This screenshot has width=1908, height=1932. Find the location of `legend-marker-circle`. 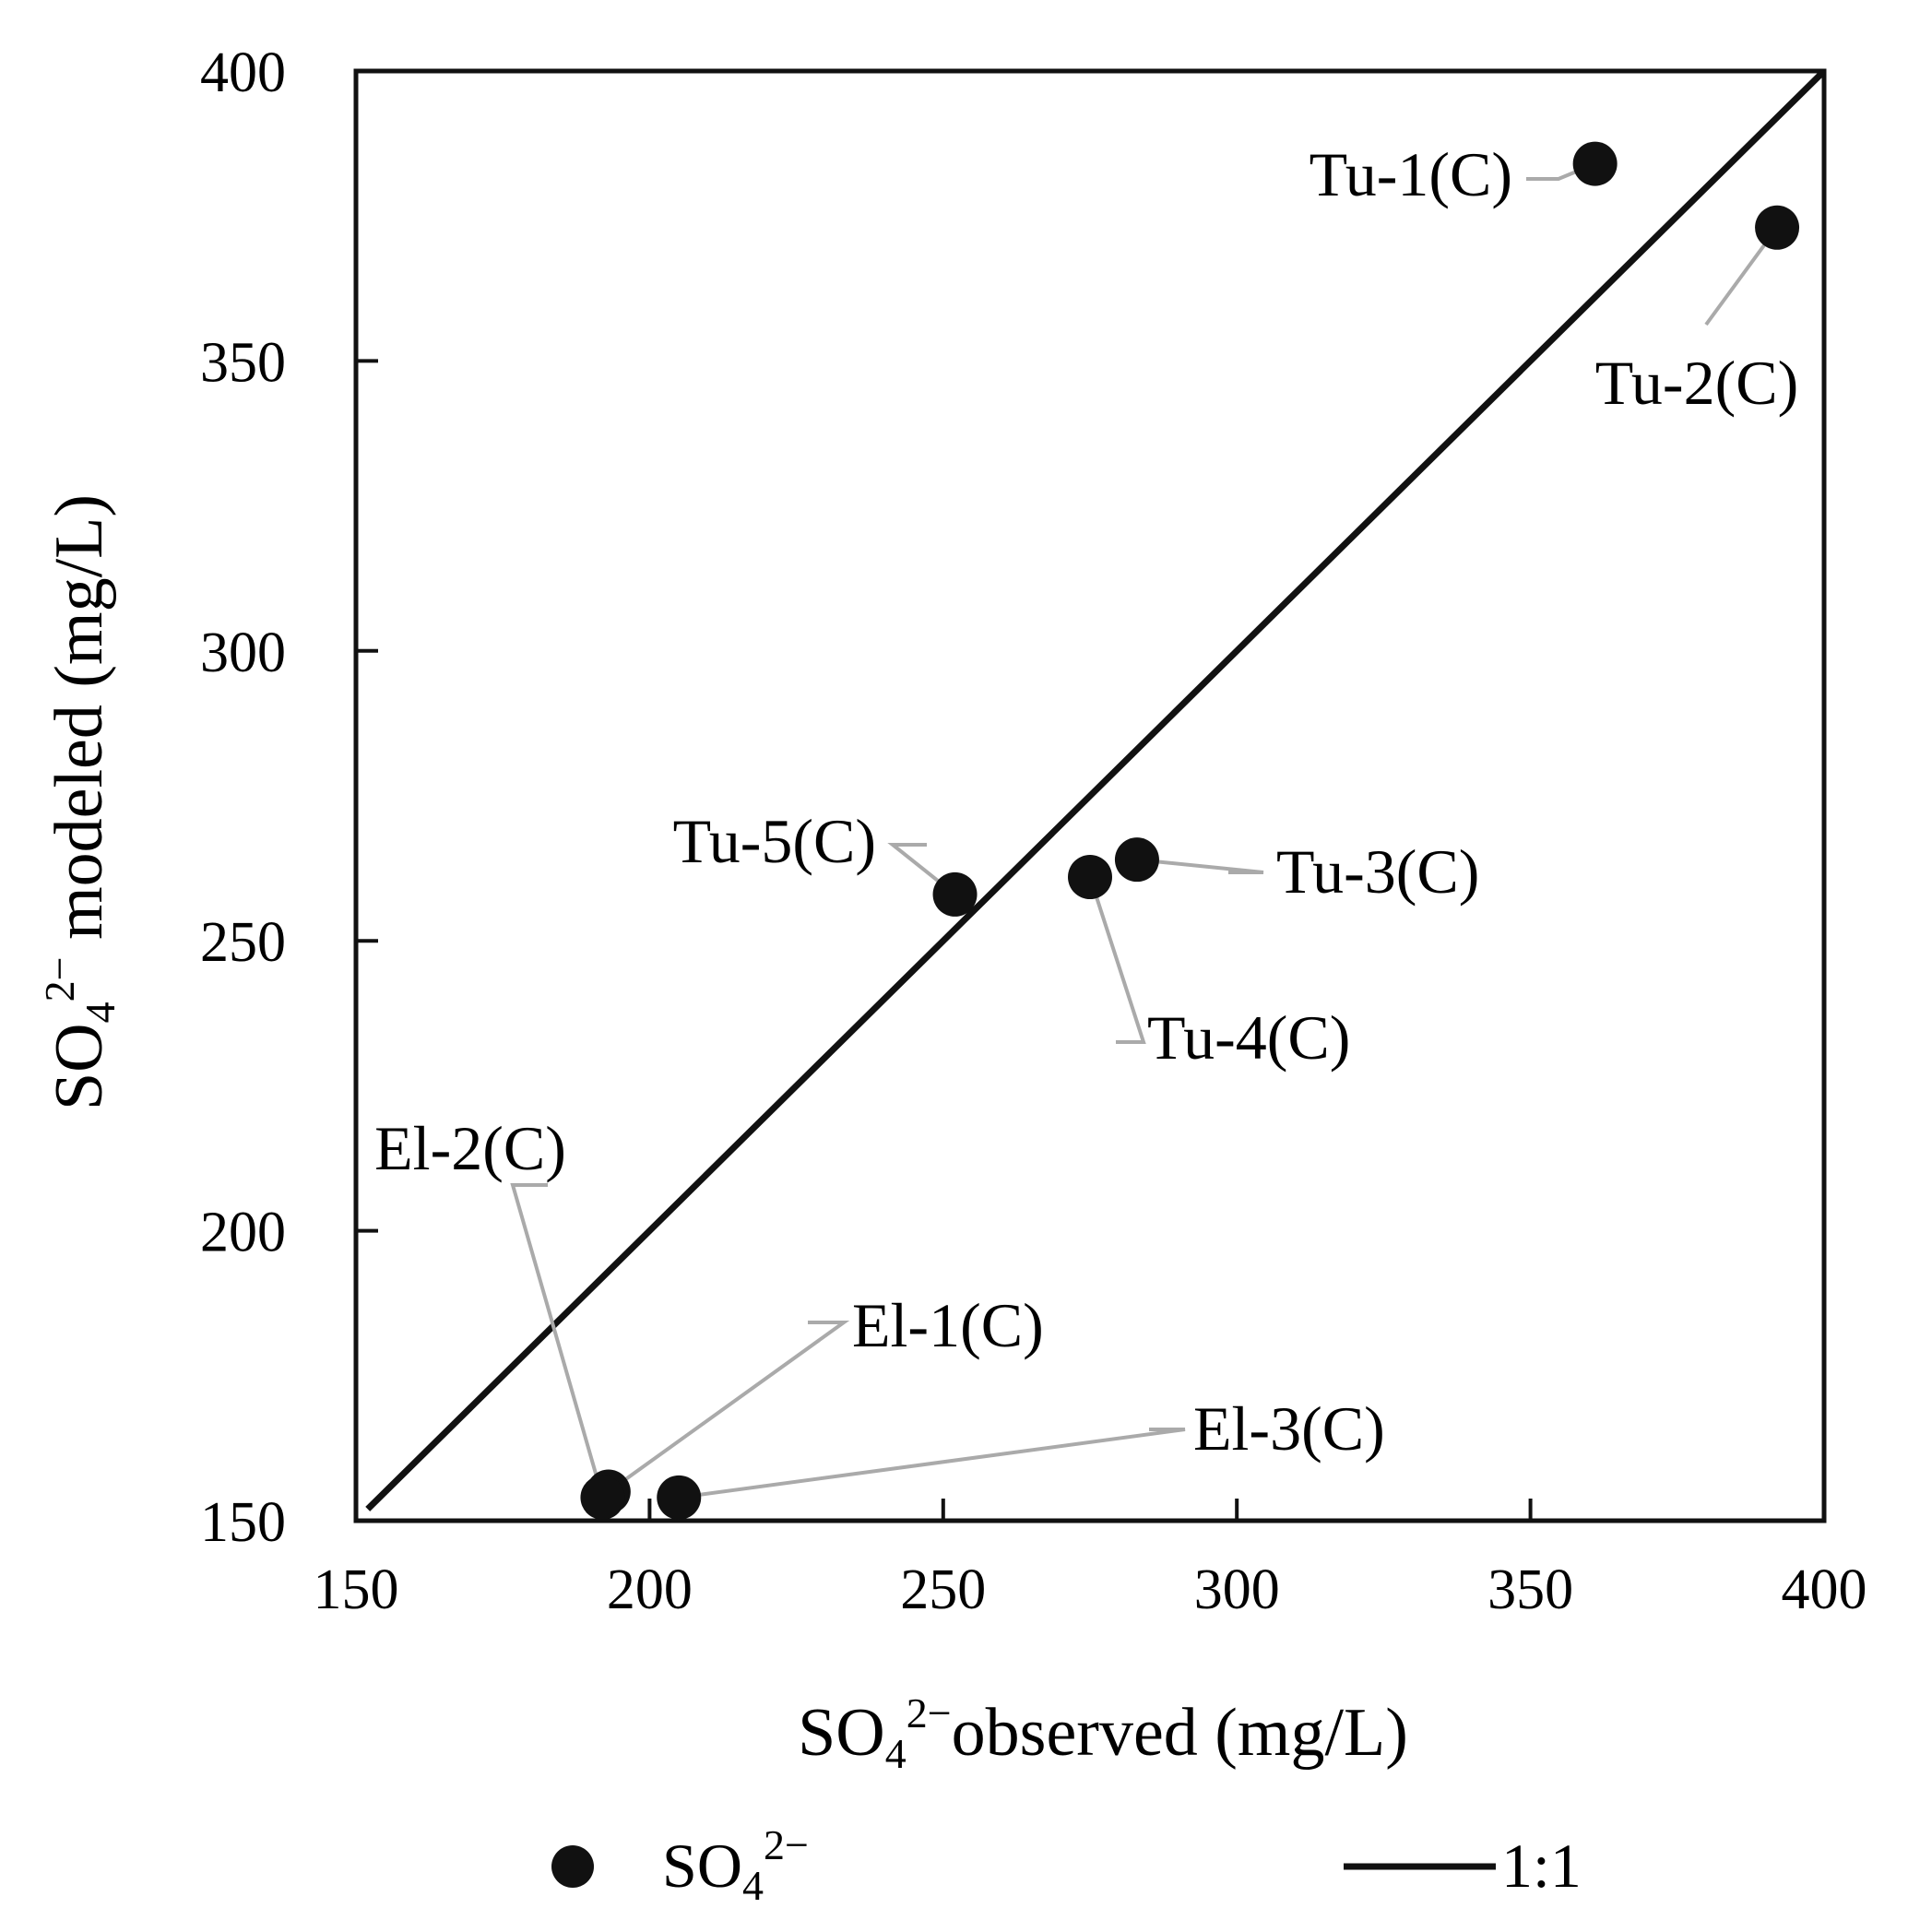

legend-marker-circle is located at coordinates (572, 1867).